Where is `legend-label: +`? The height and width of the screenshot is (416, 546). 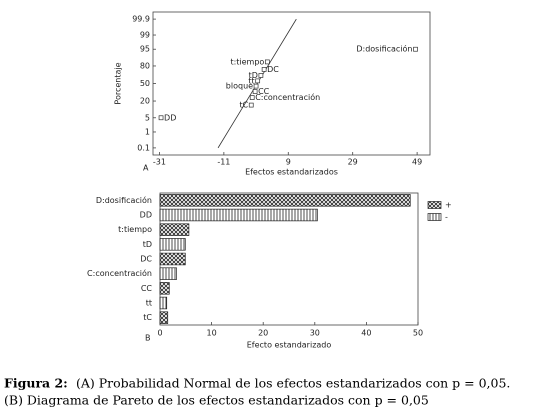 legend-label: + is located at coordinates (448, 205).